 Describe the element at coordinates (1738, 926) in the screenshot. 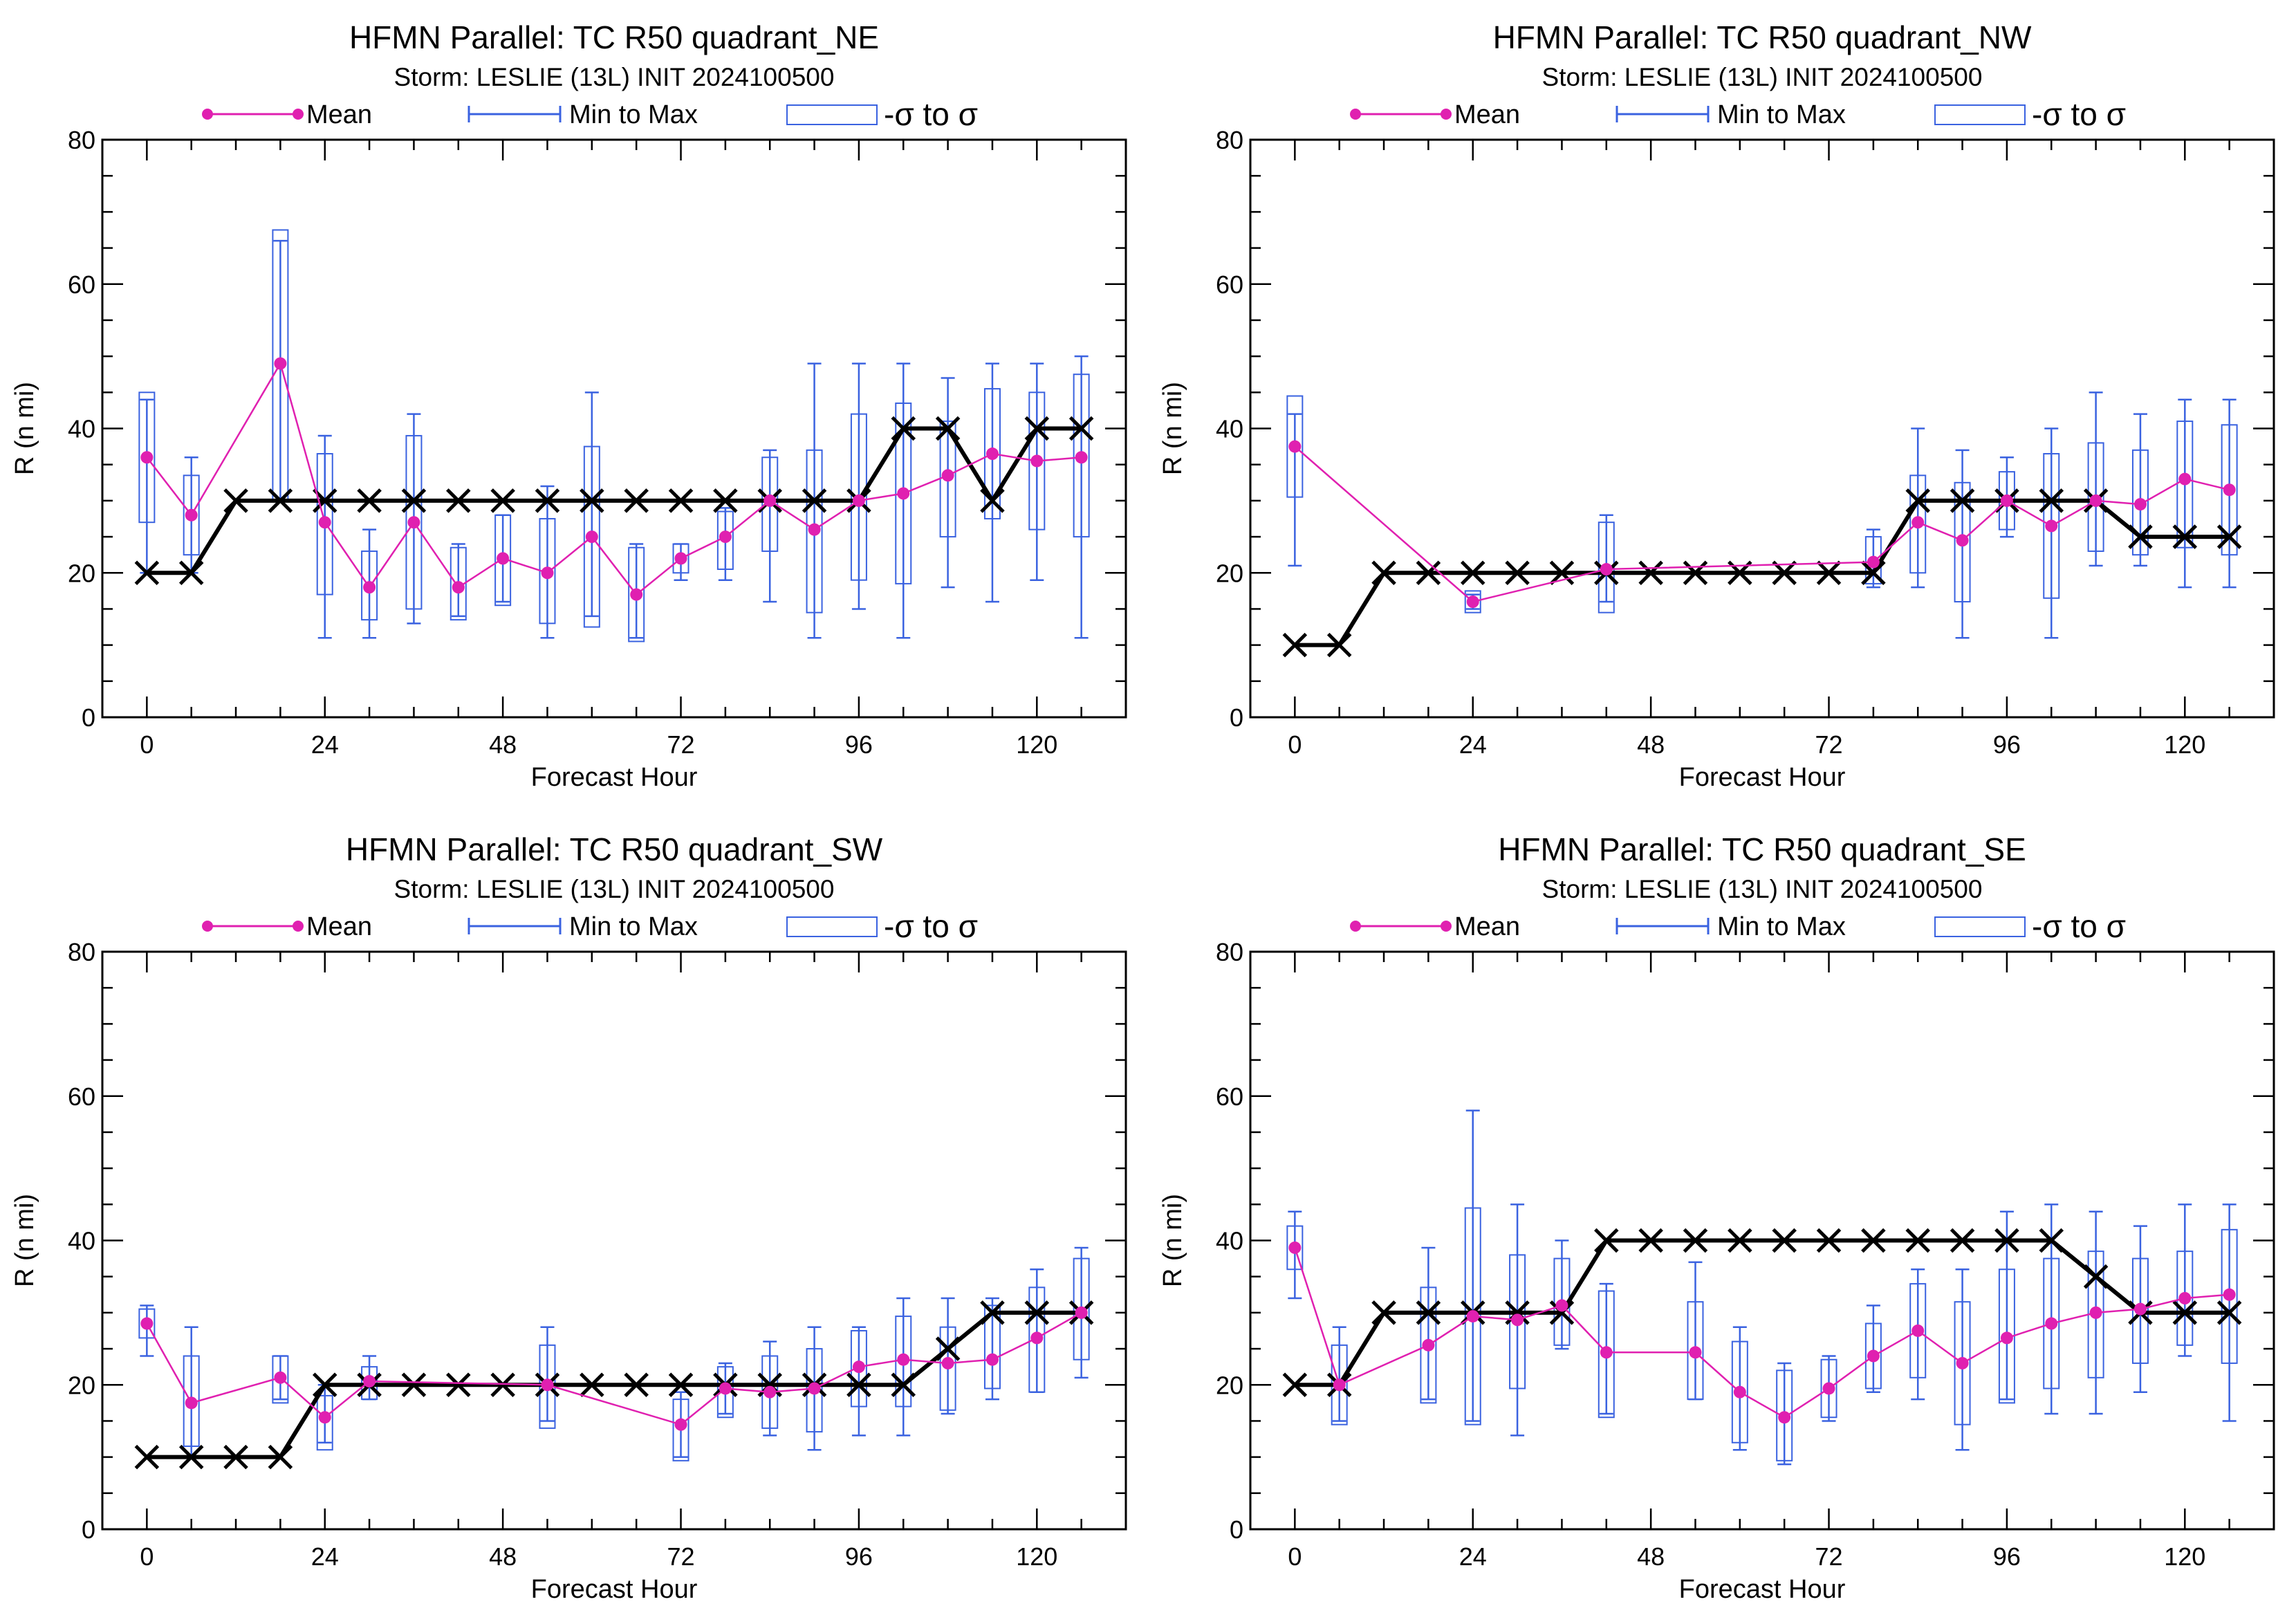

I see `legend: Mean Min to Max -σ to σ` at that location.